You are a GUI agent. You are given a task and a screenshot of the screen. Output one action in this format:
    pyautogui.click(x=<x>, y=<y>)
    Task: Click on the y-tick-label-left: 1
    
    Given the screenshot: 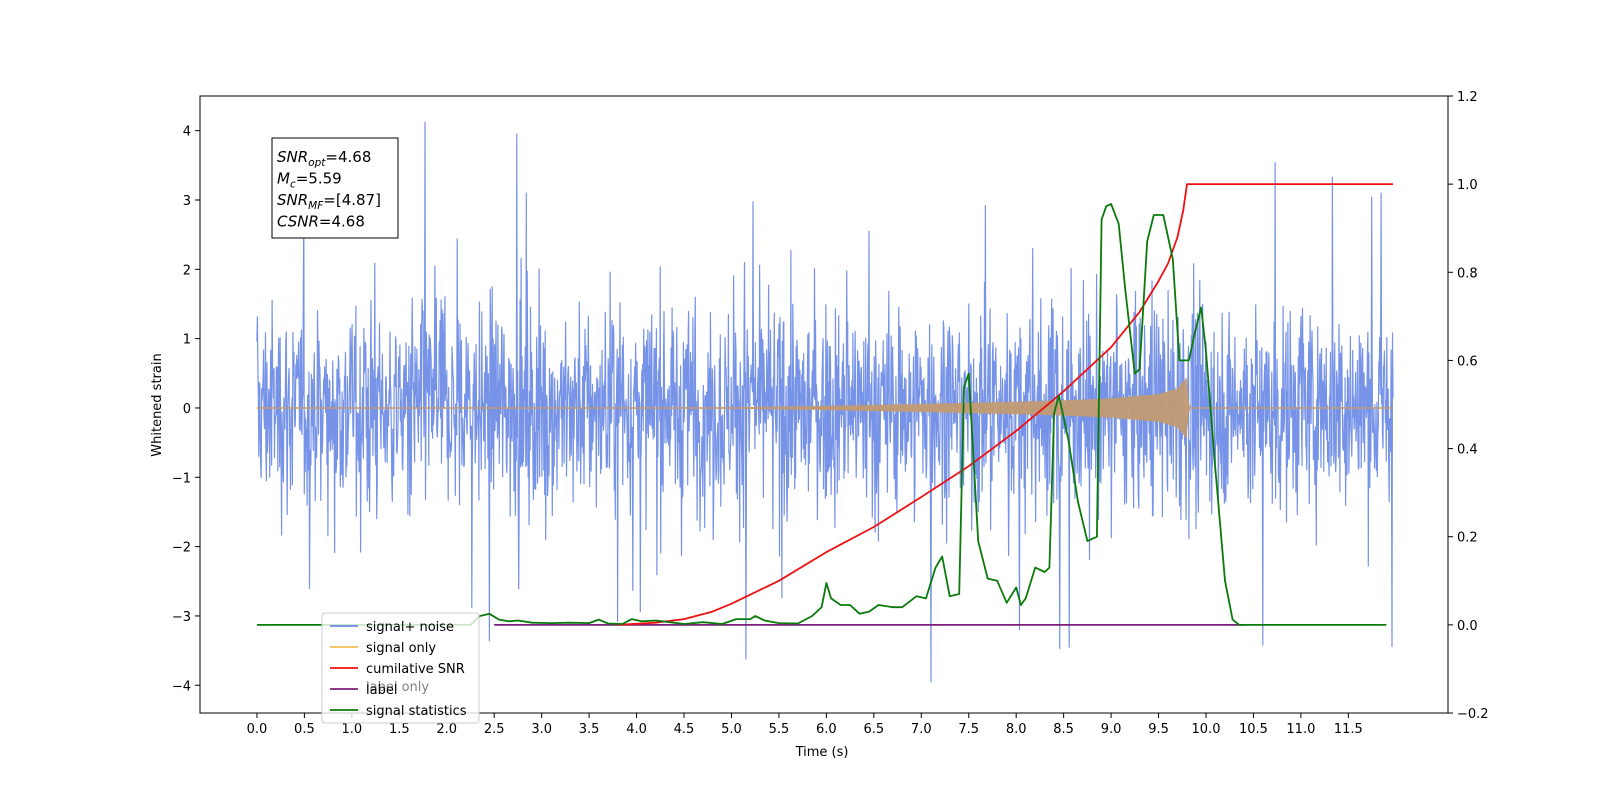 What is the action you would take?
    pyautogui.click(x=187, y=340)
    